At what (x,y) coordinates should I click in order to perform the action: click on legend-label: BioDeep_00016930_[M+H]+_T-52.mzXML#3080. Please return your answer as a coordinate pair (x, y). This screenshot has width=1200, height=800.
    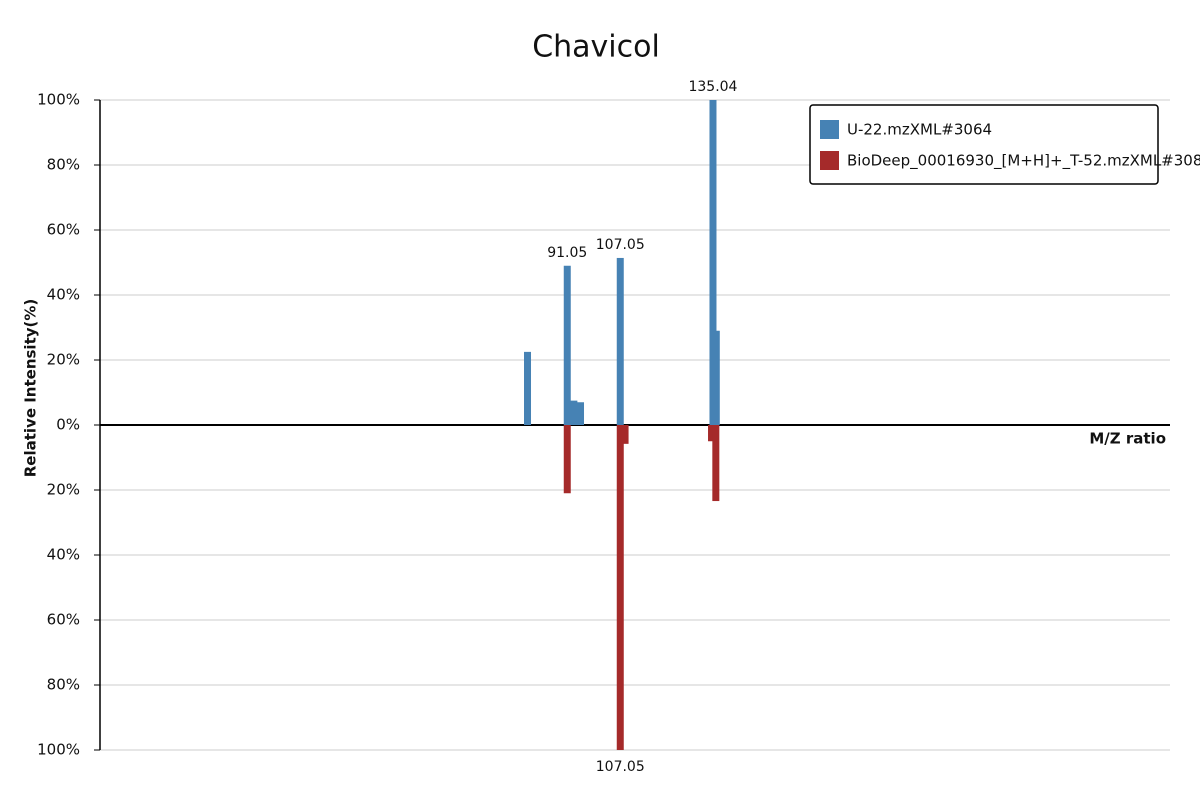
    Looking at the image, I should click on (1023, 161).